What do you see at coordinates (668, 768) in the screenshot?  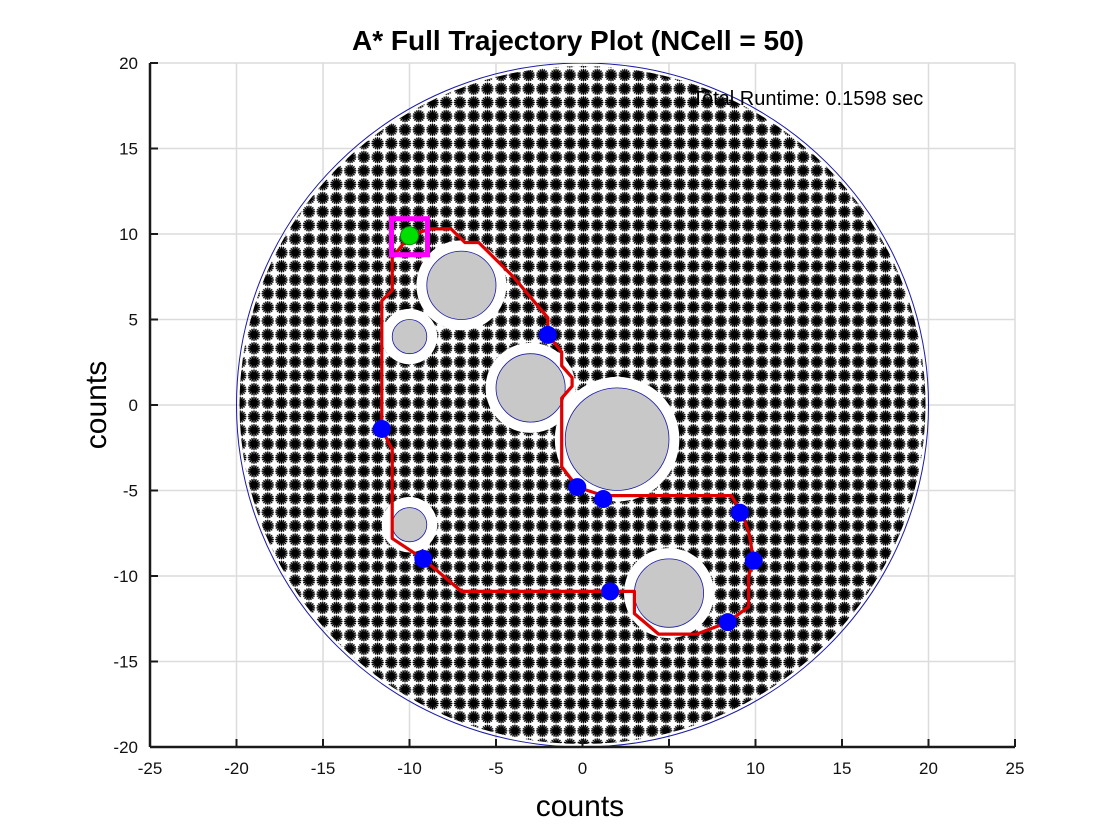 I see `x-tick-label: 5` at bounding box center [668, 768].